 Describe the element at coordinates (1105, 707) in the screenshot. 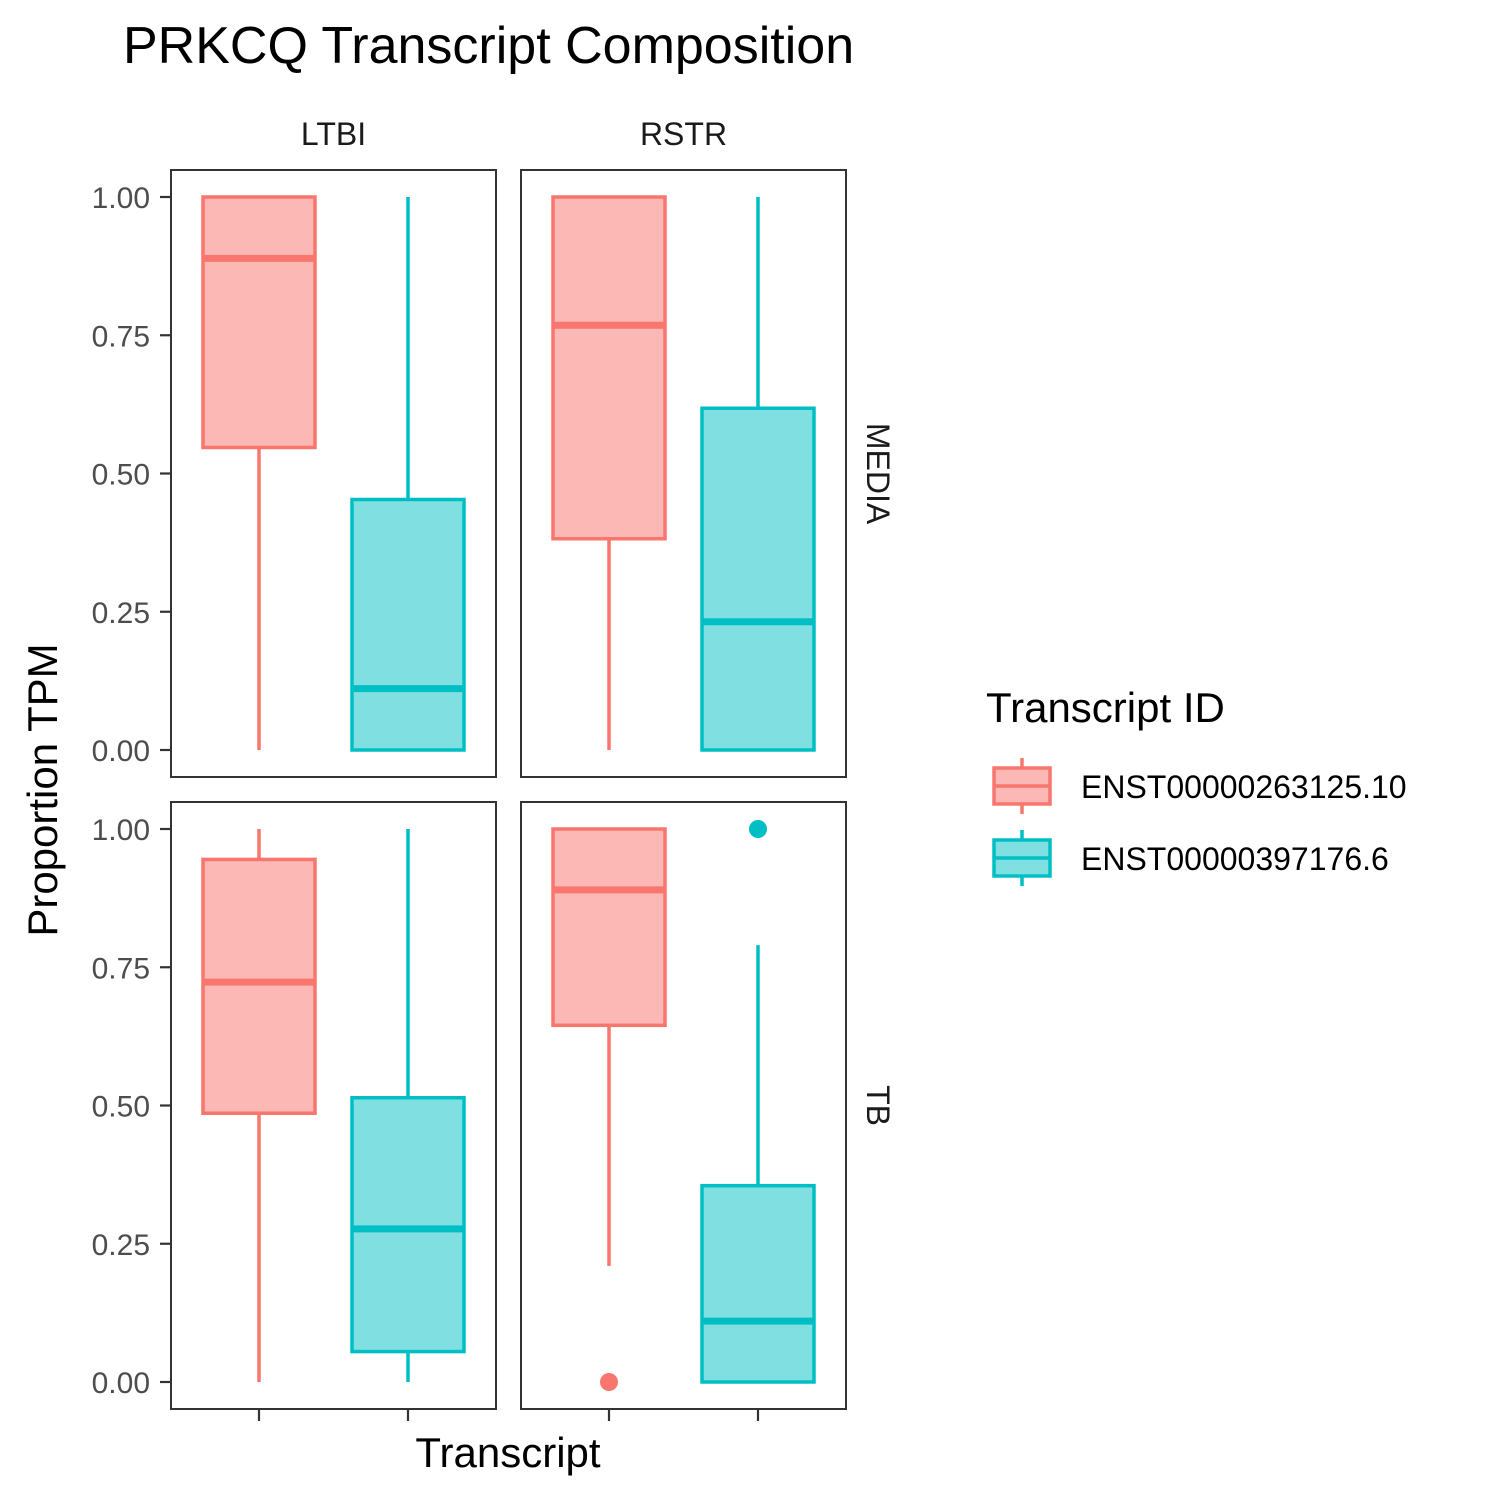

I see `legend-title: Transcript ID` at that location.